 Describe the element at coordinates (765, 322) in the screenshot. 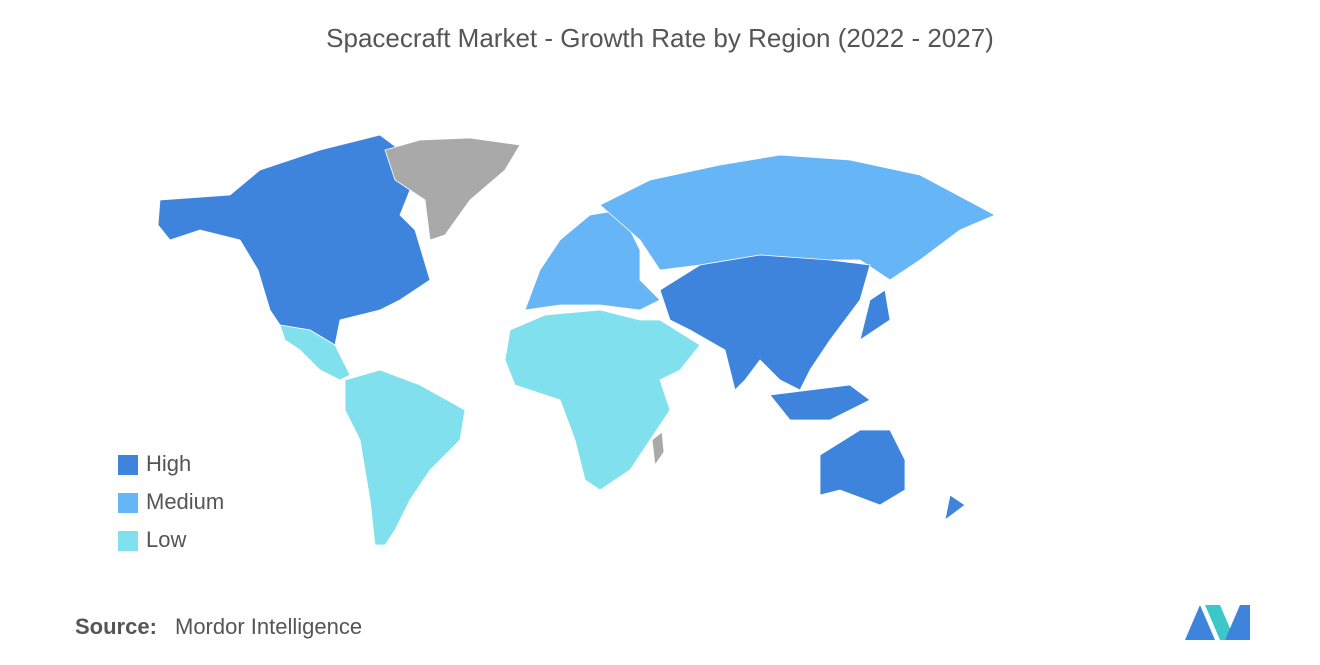

I see `asia` at that location.